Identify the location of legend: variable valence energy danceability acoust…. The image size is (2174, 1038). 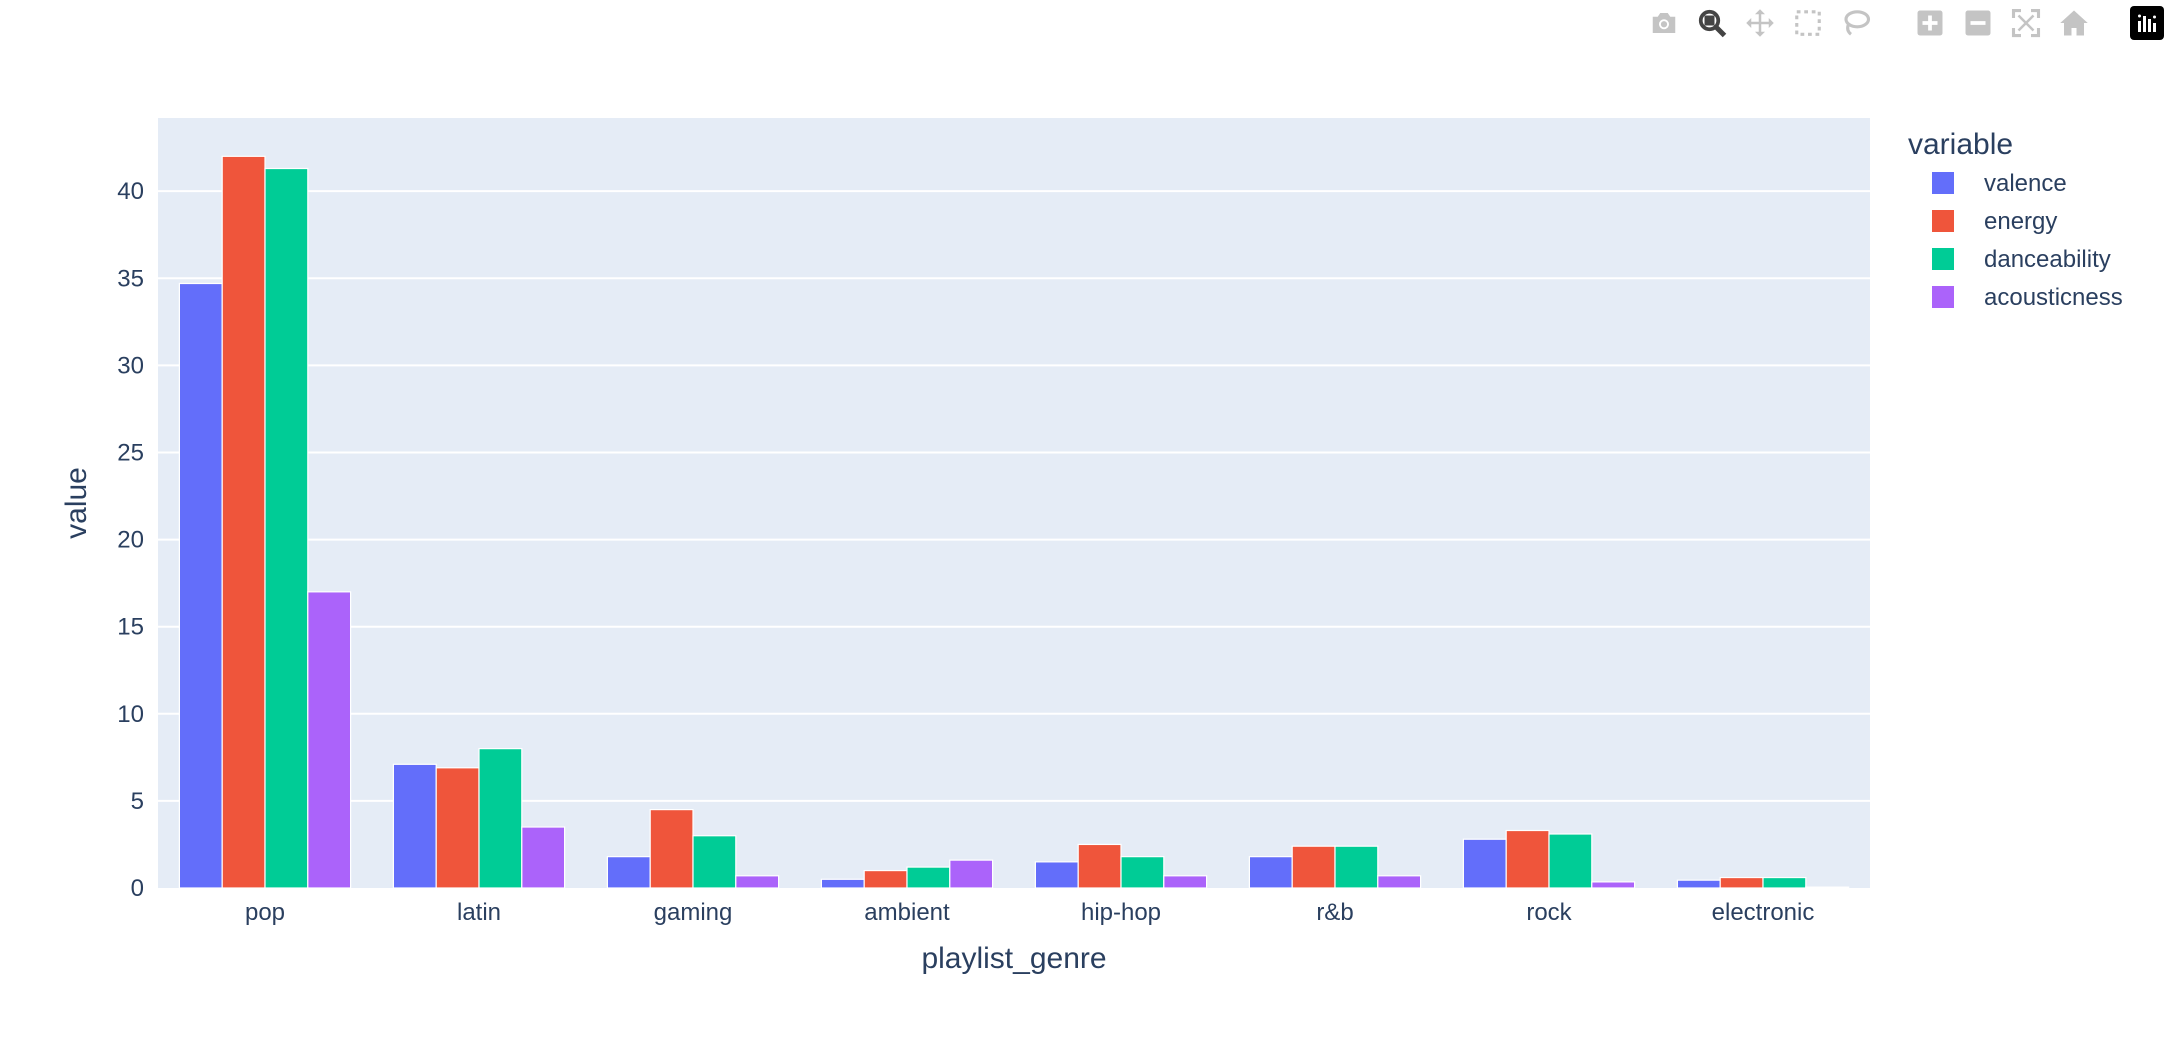
(2015, 219).